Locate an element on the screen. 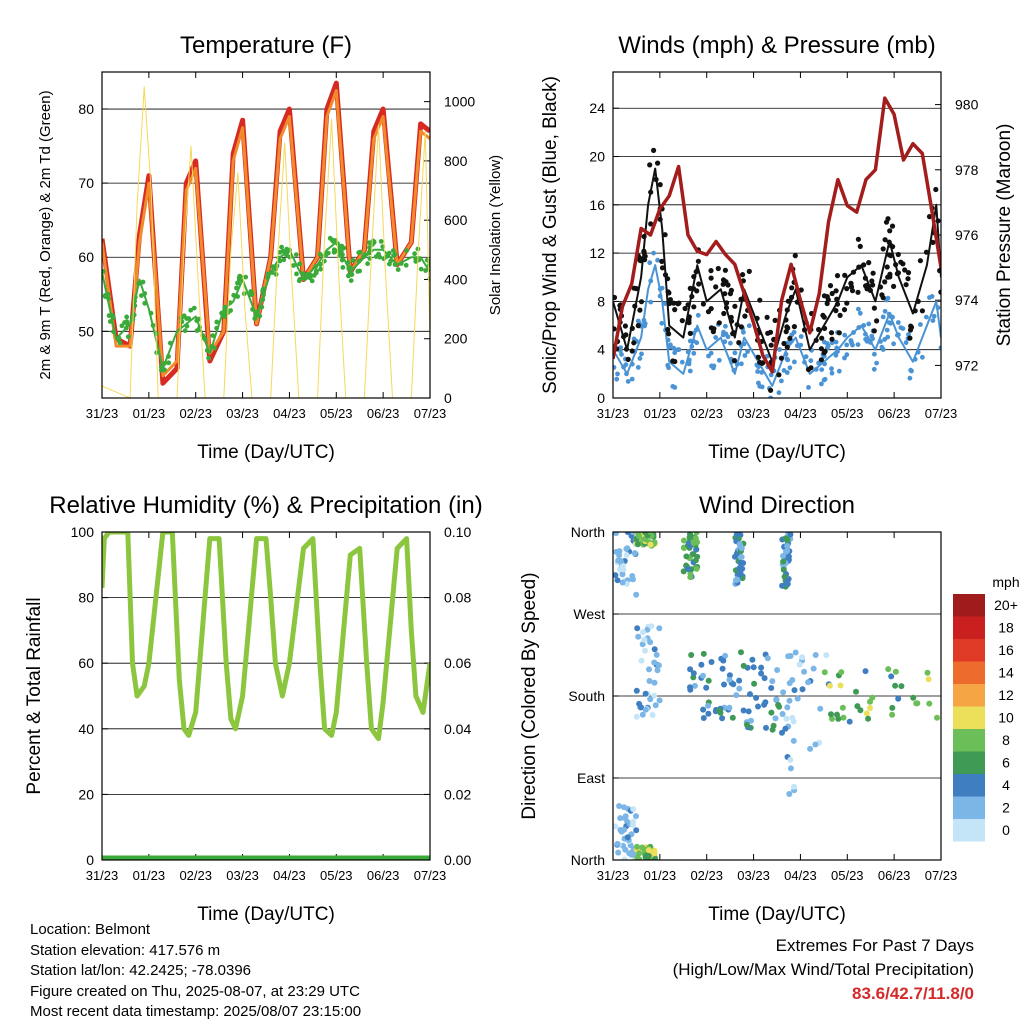  y2-tick-label: 980 is located at coordinates (967, 105).